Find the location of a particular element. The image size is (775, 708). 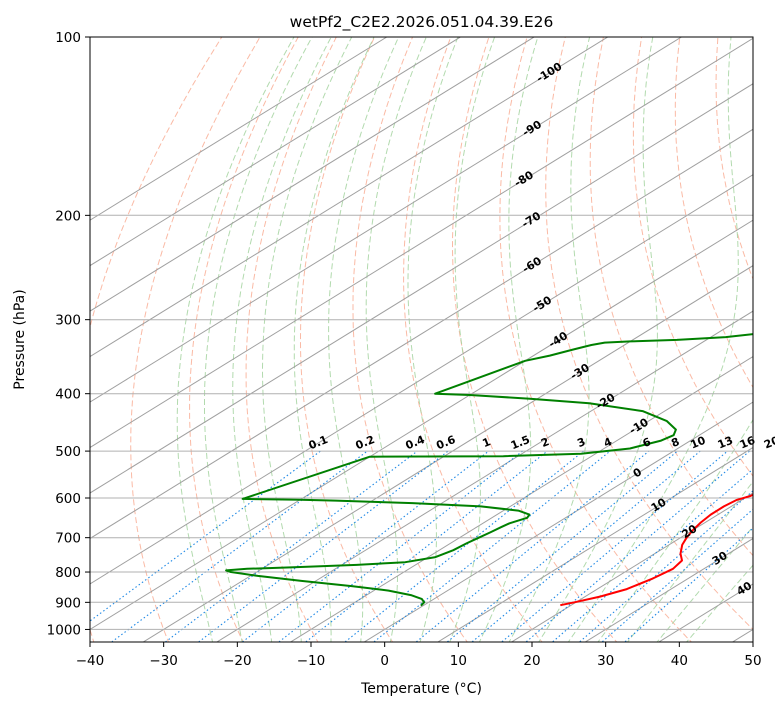

mixing-ratio-label: 4 is located at coordinates (608, 442).